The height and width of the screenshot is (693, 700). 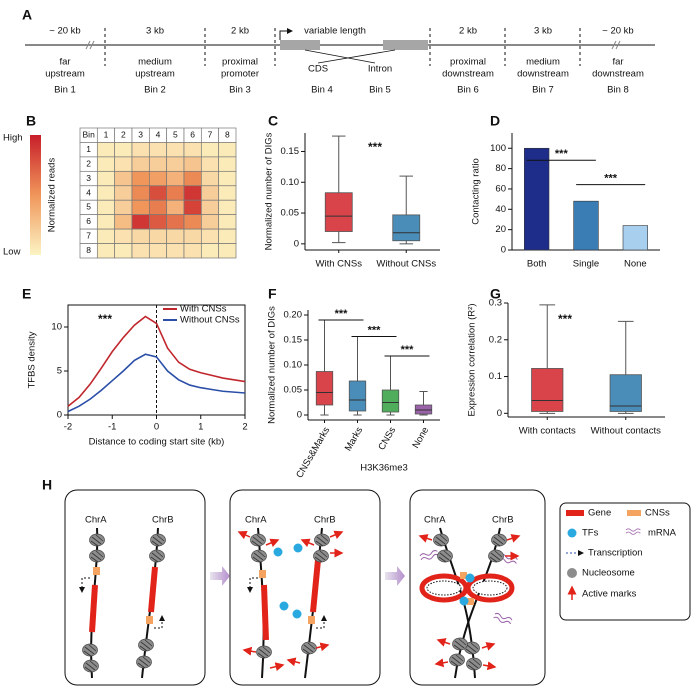 I want to click on colorbar-high: High, so click(x=13, y=138).